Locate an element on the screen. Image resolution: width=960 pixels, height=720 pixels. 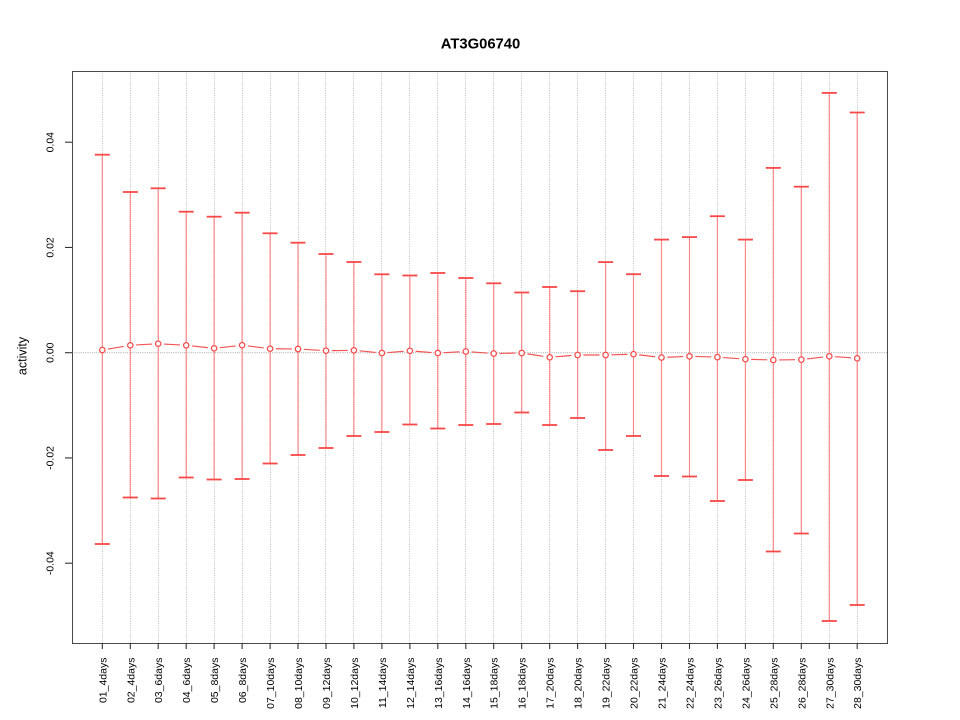
svg-text: 08_10days is located at coordinates (299, 683).